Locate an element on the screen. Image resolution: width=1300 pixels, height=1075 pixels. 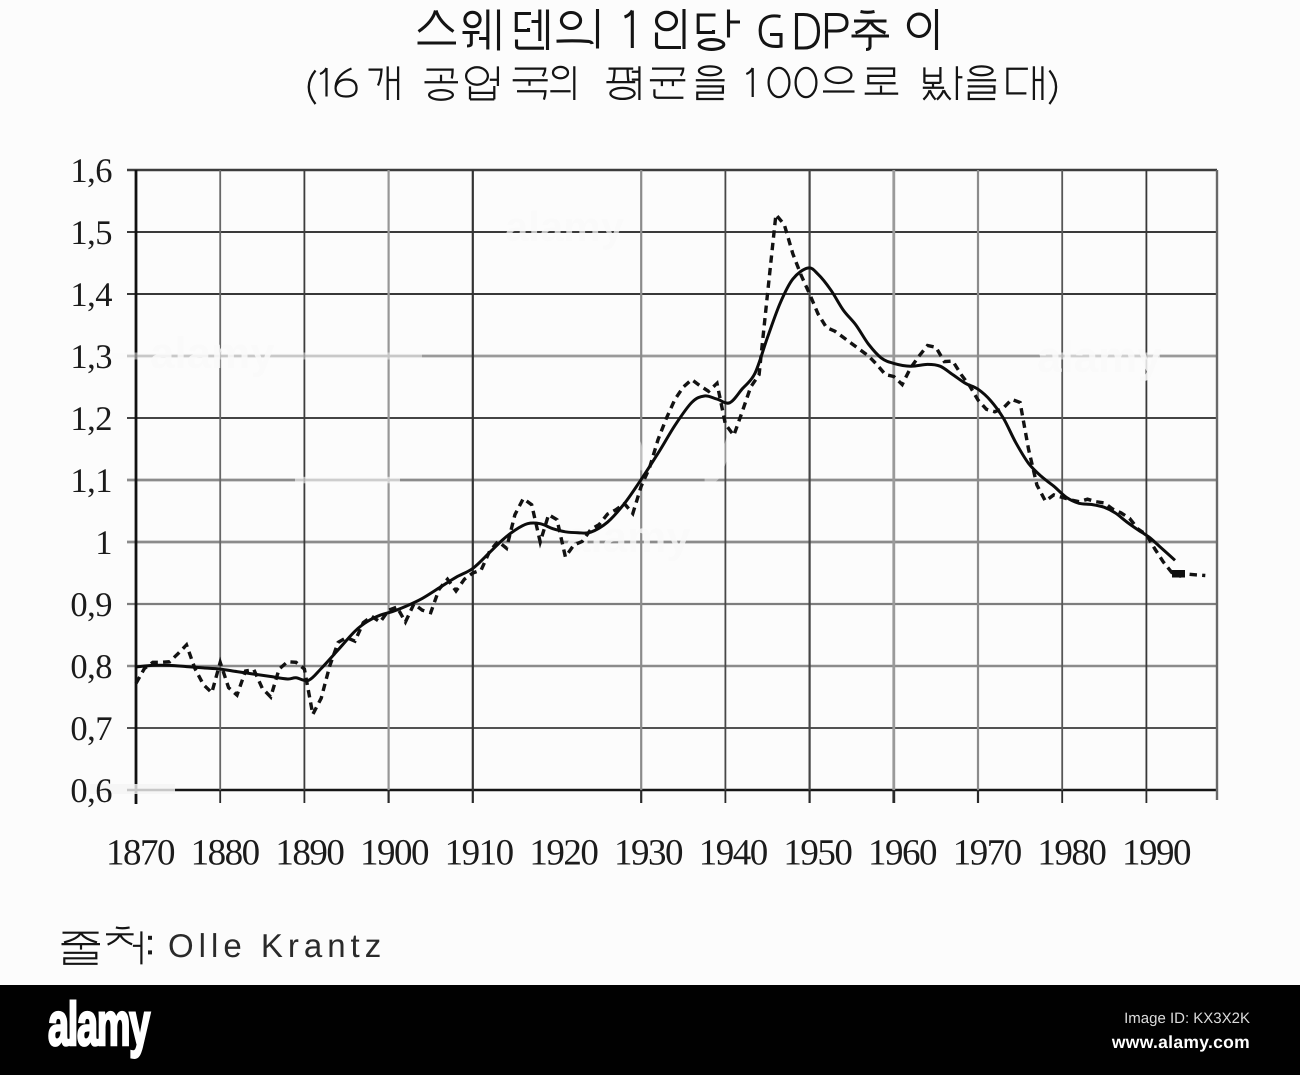
svg-text: 1,4 is located at coordinates (91, 295).